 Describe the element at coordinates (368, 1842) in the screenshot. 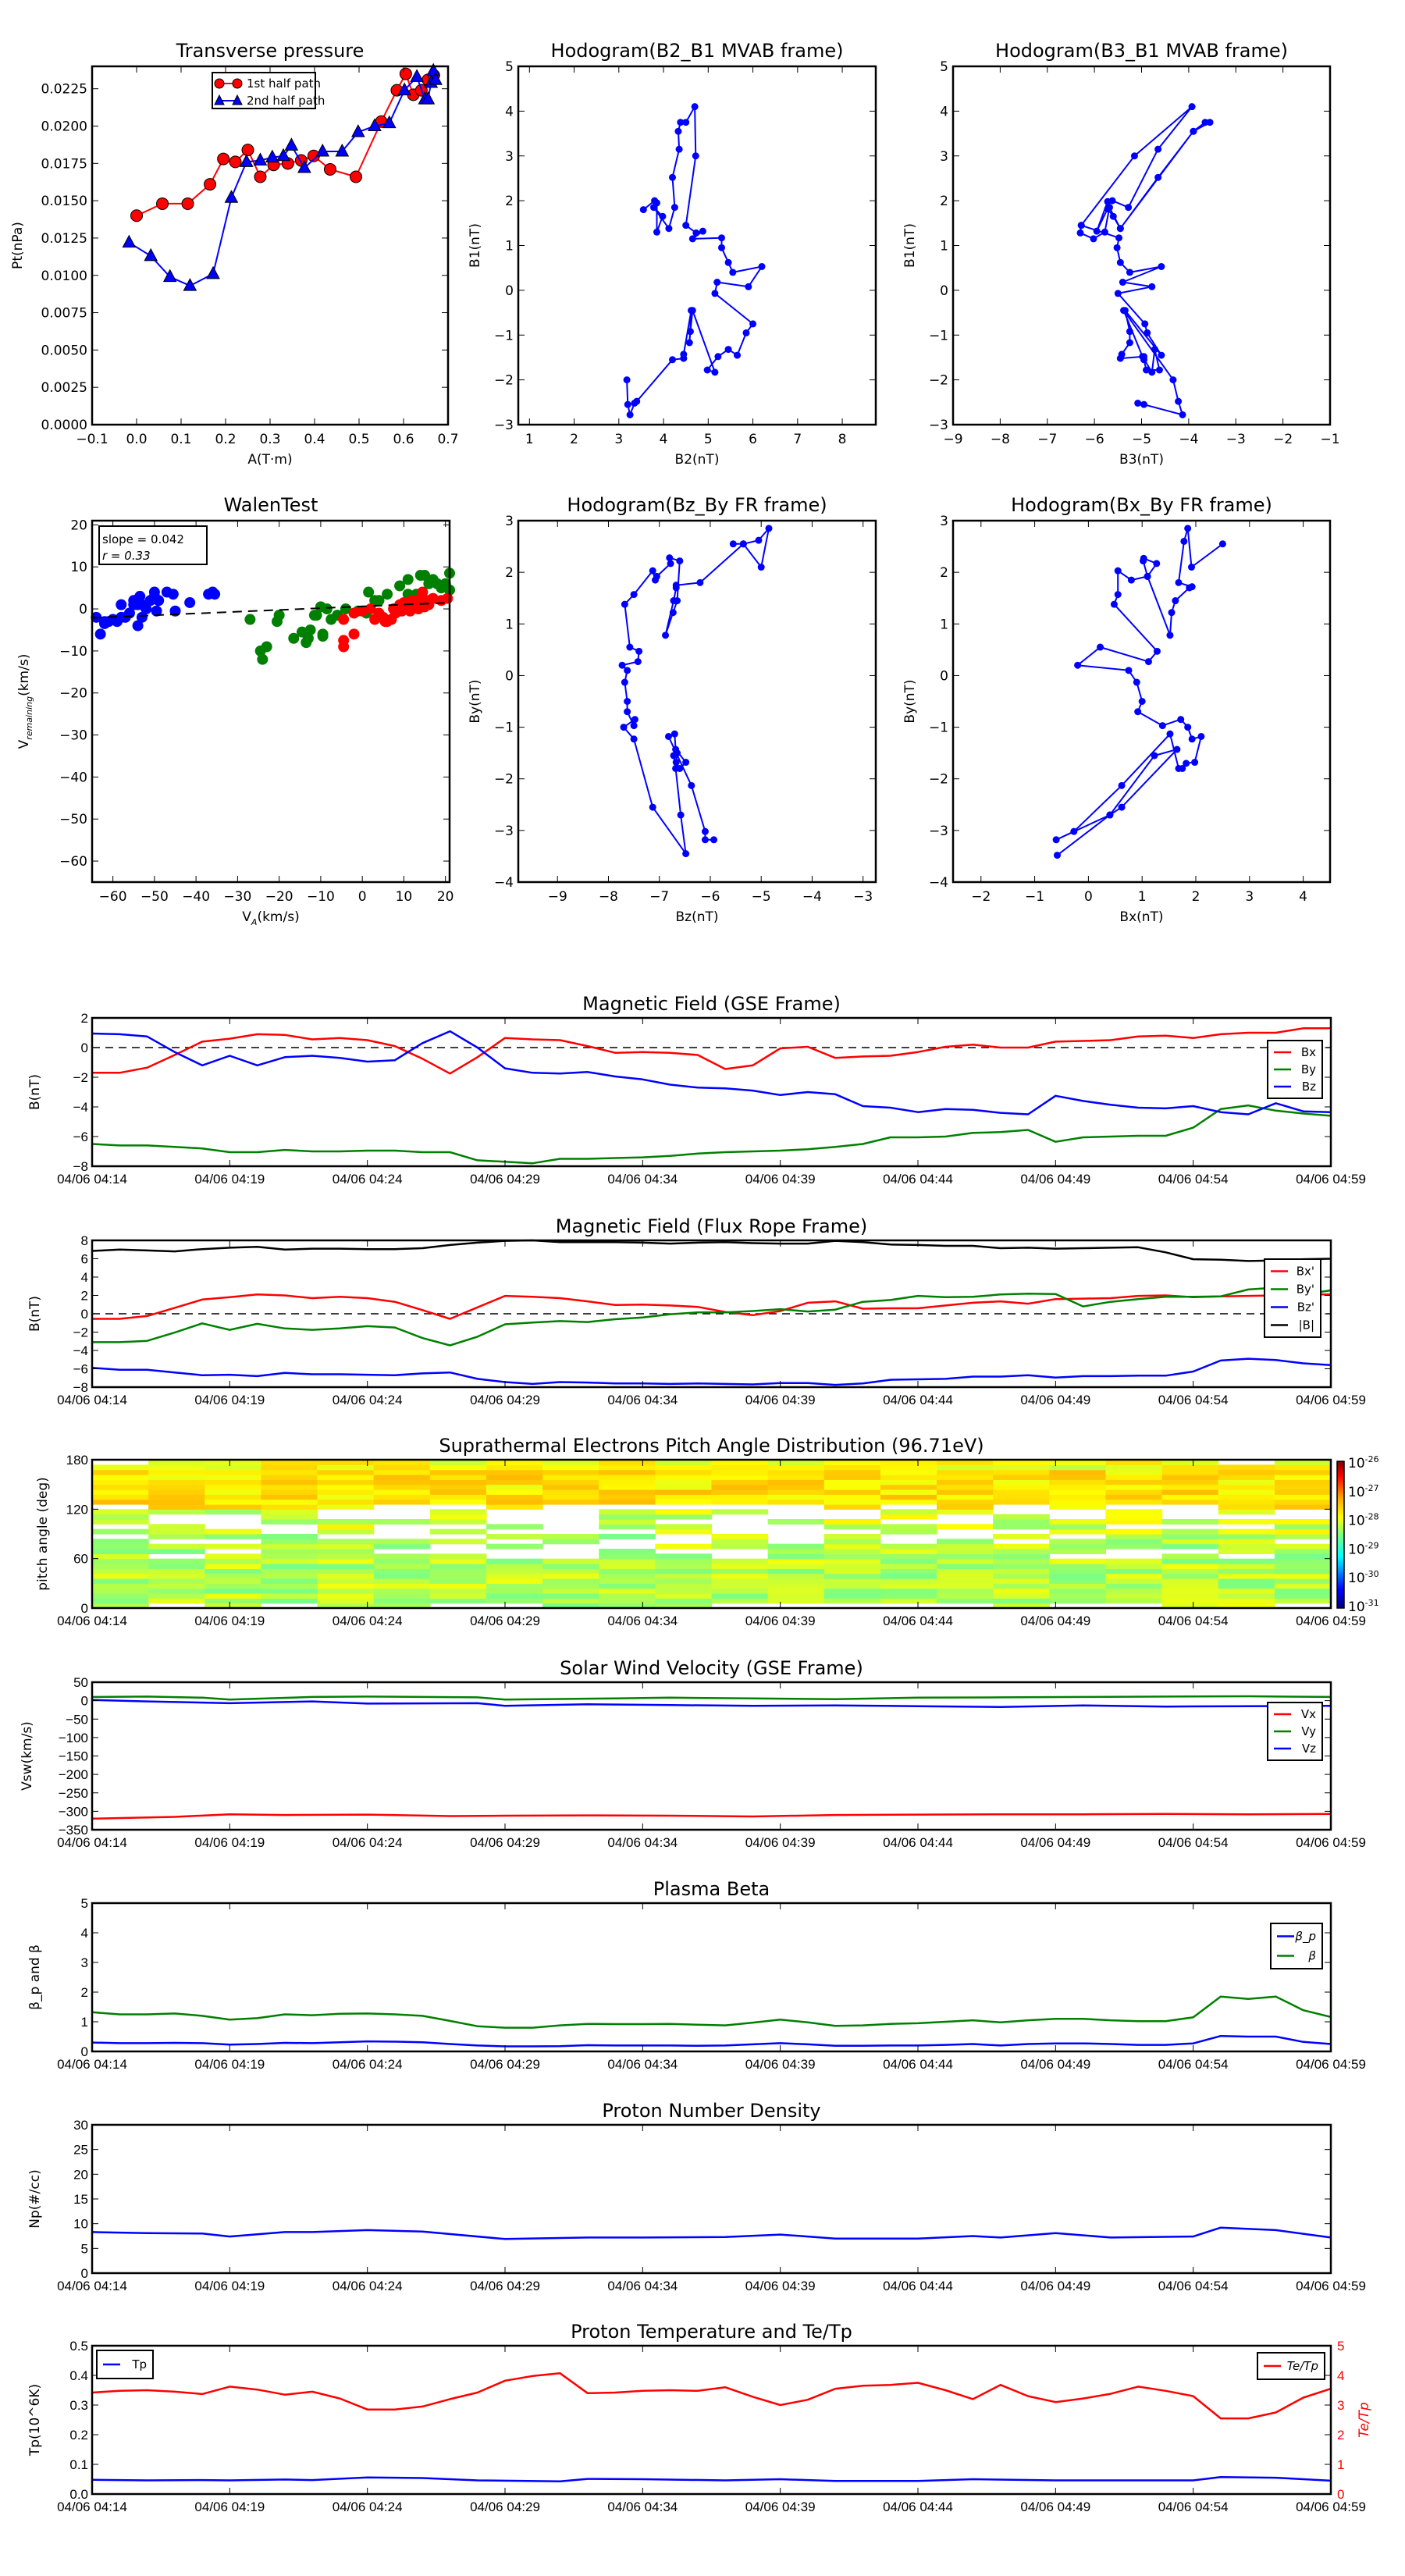

I see `time-tick-label: 04/06 04:24` at that location.